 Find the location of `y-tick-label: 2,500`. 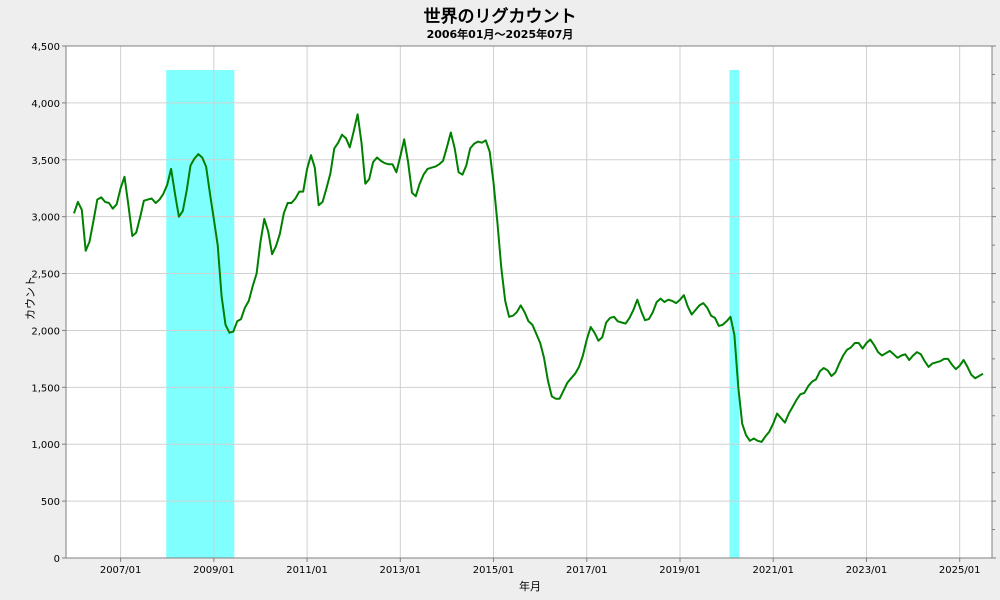

y-tick-label: 2,500 is located at coordinates (45, 275).